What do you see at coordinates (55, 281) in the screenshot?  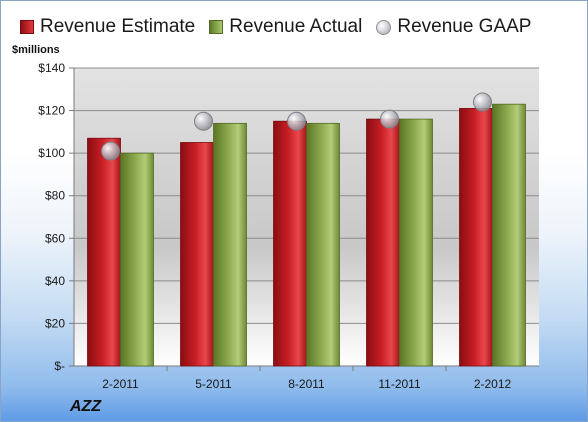 I see `y-tick-label: $40` at bounding box center [55, 281].